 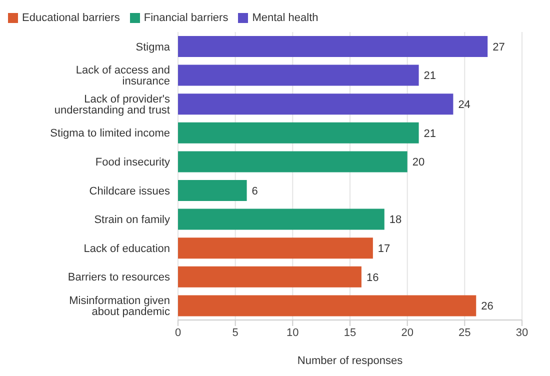 What do you see at coordinates (395, 220) in the screenshot?
I see `data-label: 18` at bounding box center [395, 220].